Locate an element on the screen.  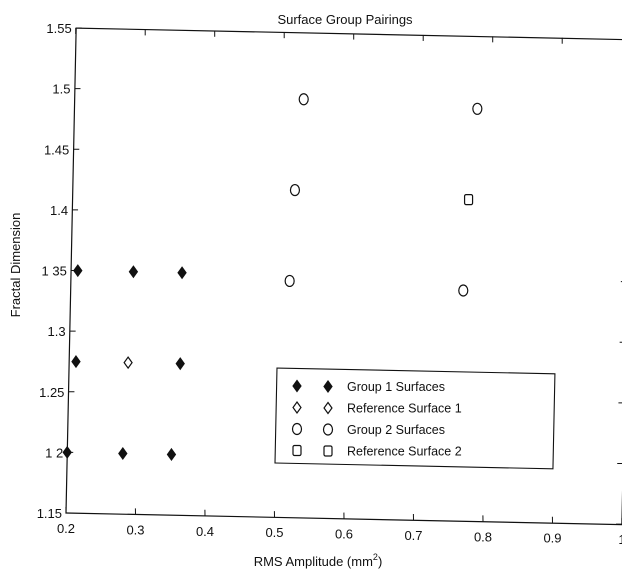
x-axis-label-close: ) is located at coordinates (380, 561).